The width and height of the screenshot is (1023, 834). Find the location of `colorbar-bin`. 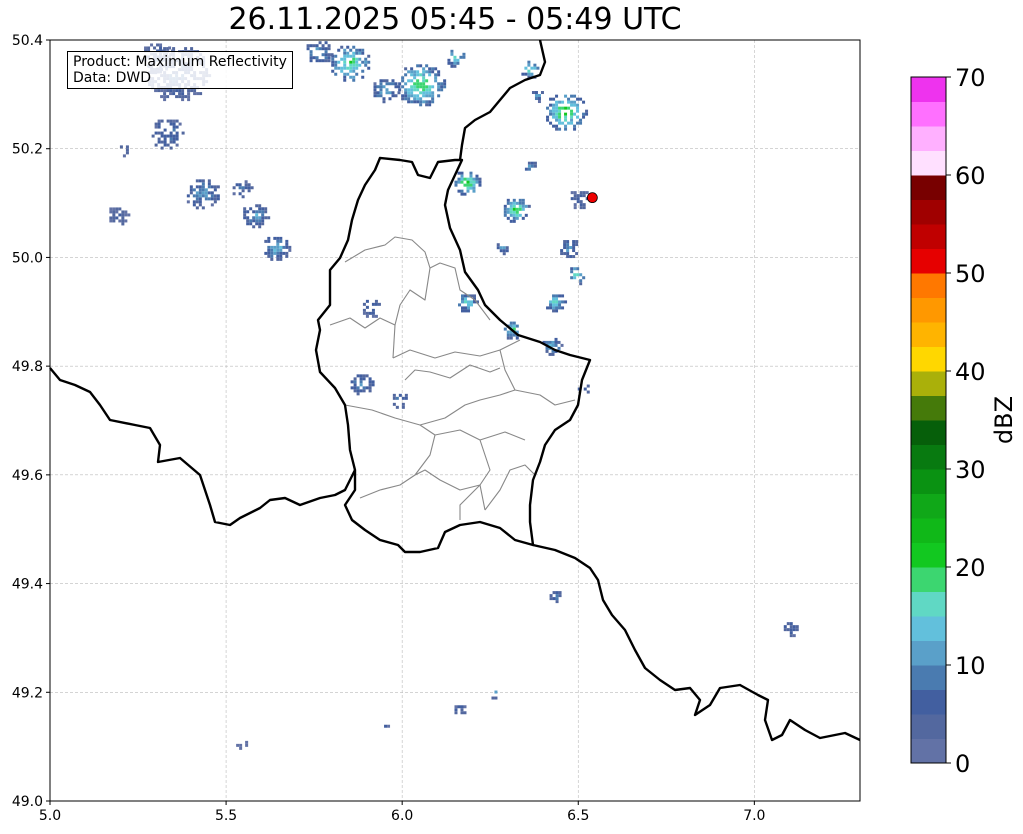

colorbar-bin is located at coordinates (928, 604).